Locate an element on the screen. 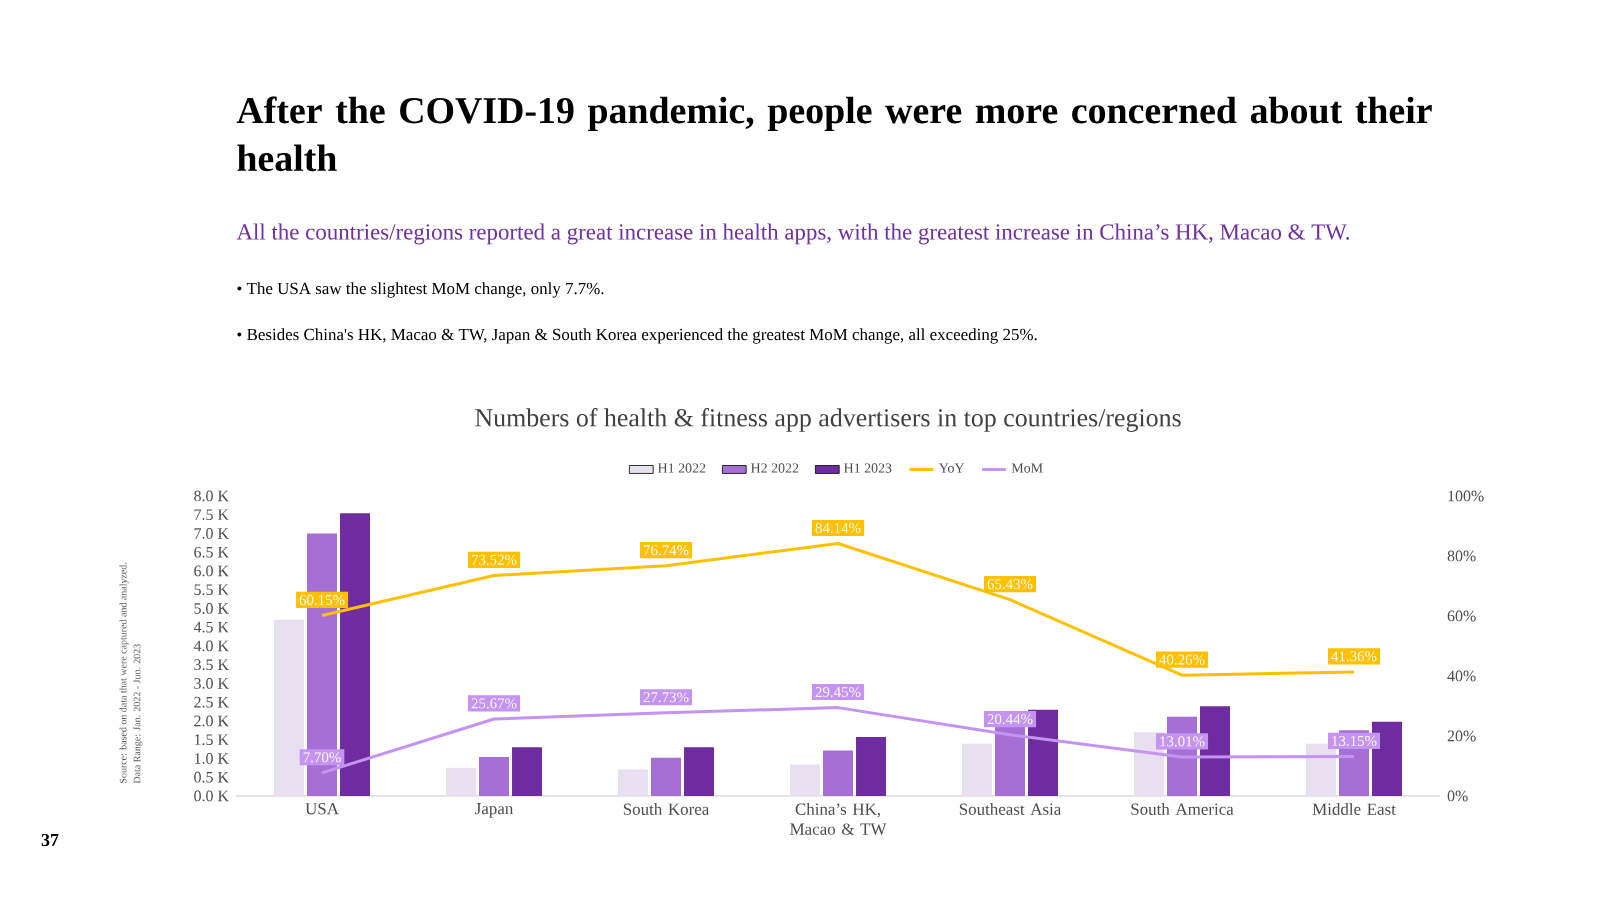  text: 37 is located at coordinates (50, 840).